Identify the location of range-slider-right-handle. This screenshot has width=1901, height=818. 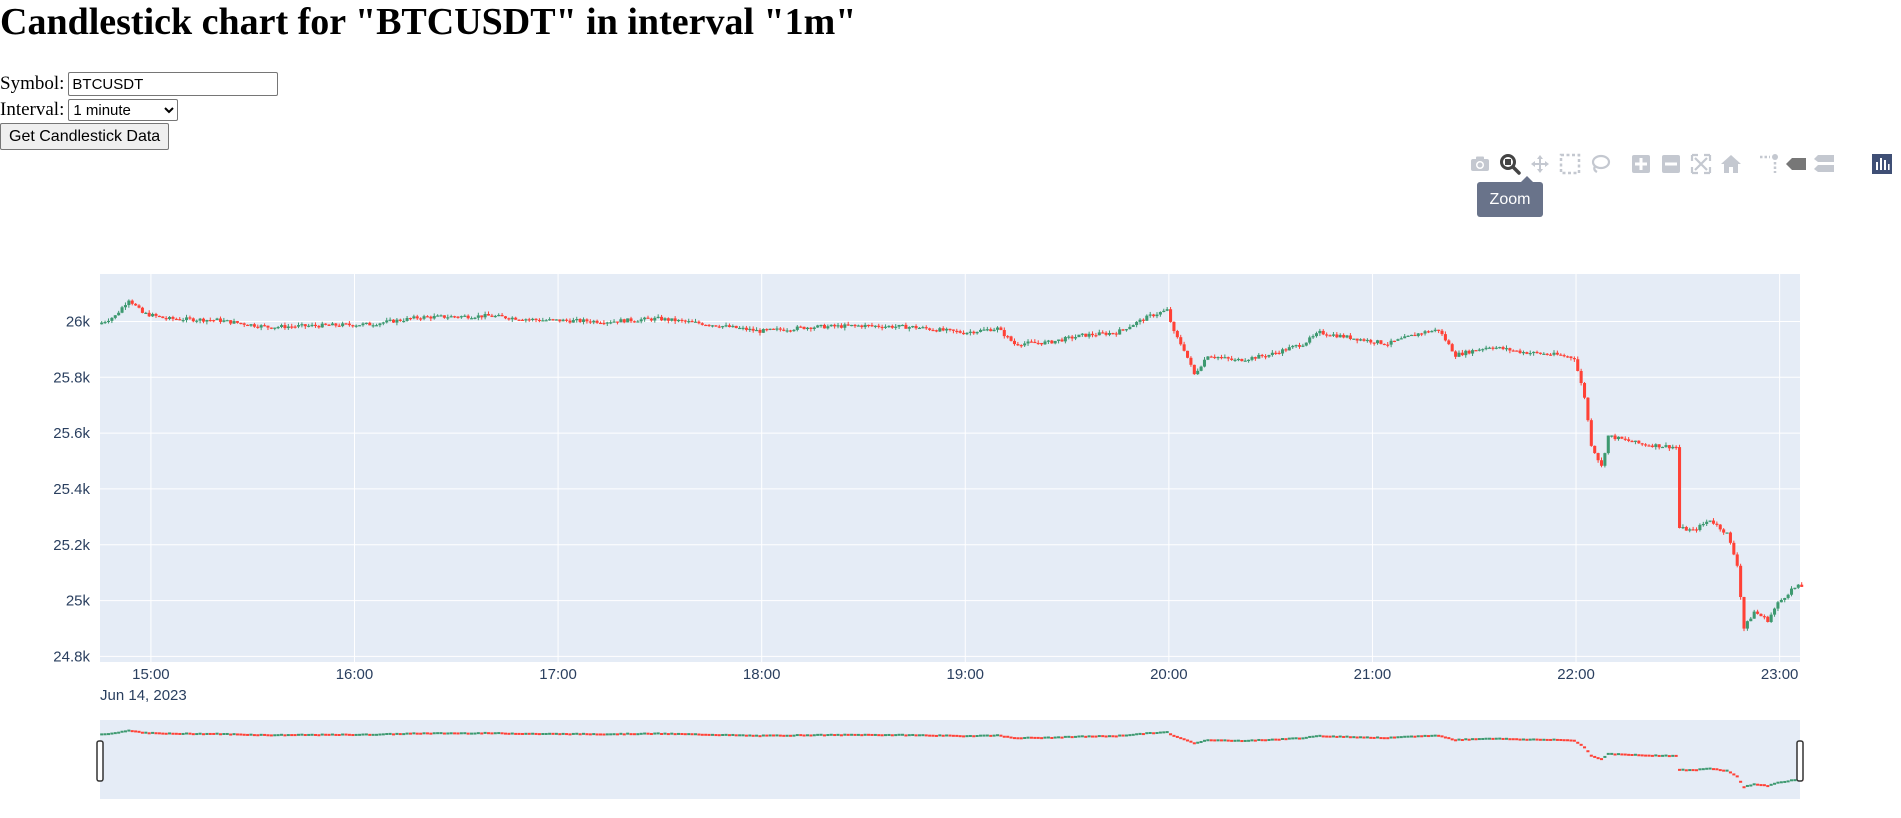
(1800, 761).